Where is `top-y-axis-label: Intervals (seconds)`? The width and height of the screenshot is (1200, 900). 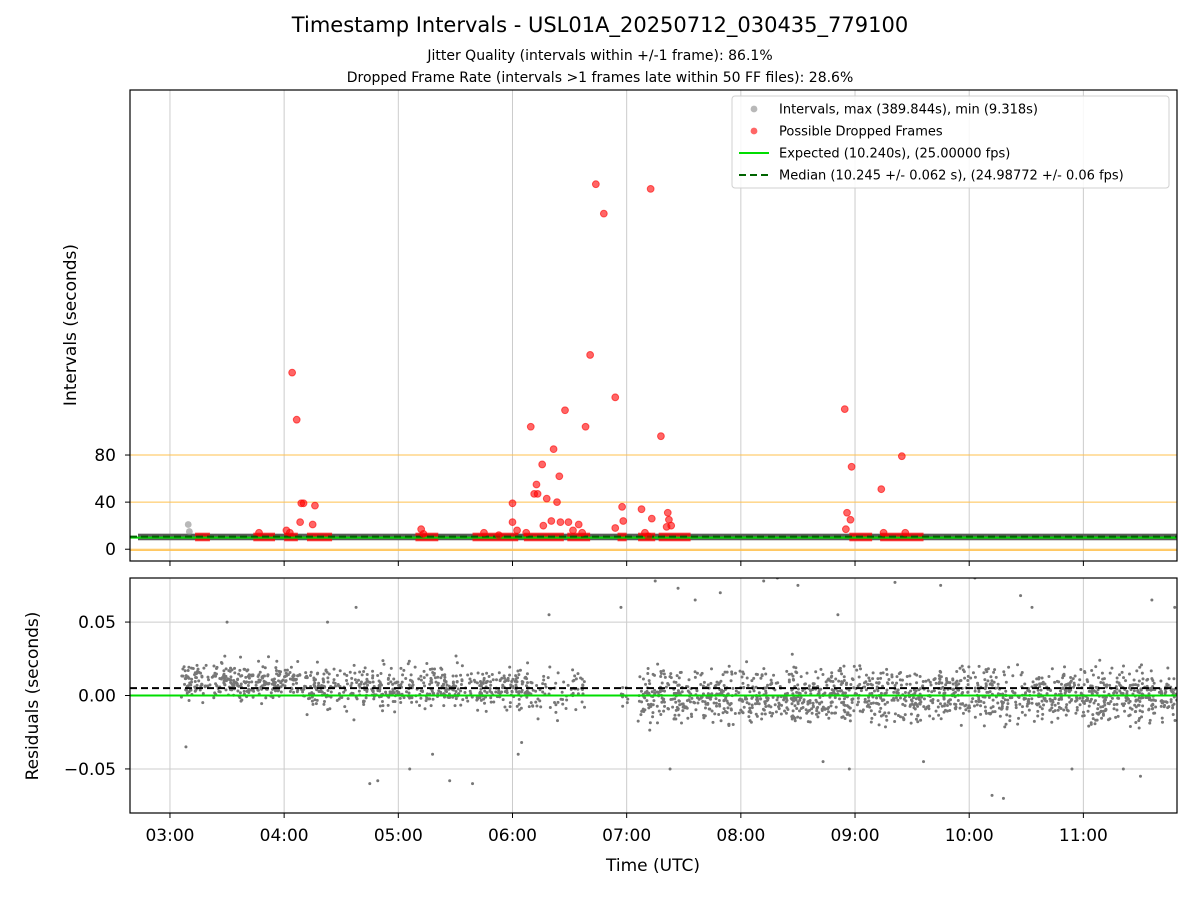 top-y-axis-label: Intervals (seconds) is located at coordinates (71, 325).